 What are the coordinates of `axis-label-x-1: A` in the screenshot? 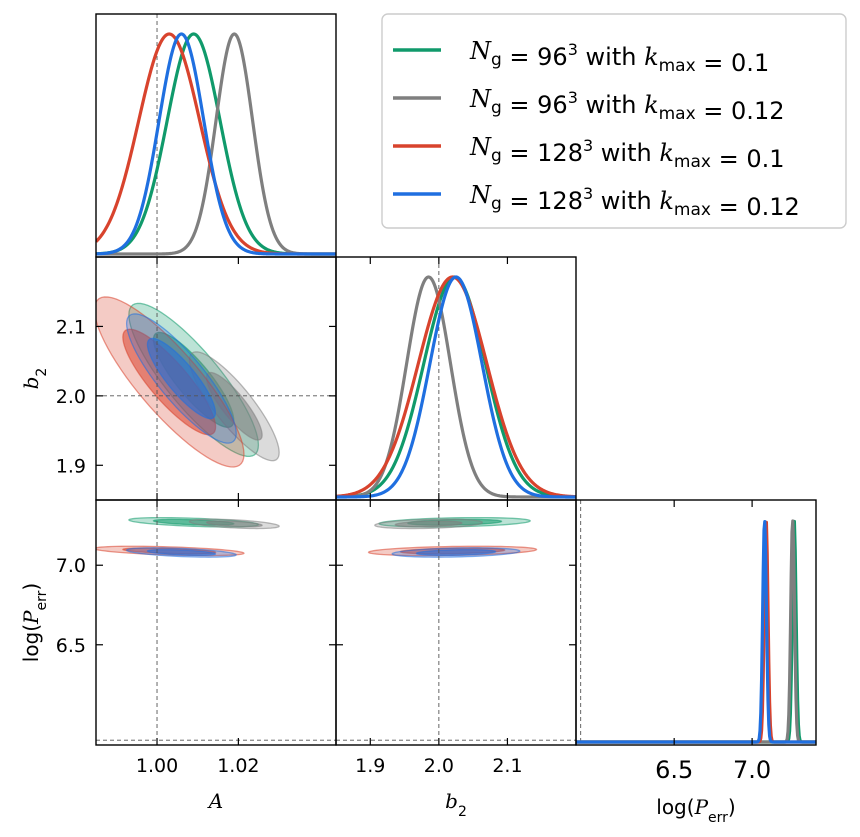 It's located at (215, 801).